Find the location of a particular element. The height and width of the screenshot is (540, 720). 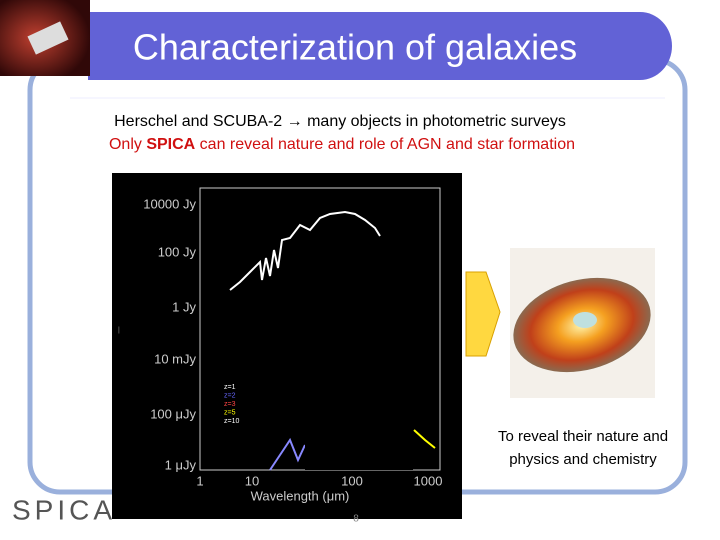

arrow is located at coordinates (483, 314).